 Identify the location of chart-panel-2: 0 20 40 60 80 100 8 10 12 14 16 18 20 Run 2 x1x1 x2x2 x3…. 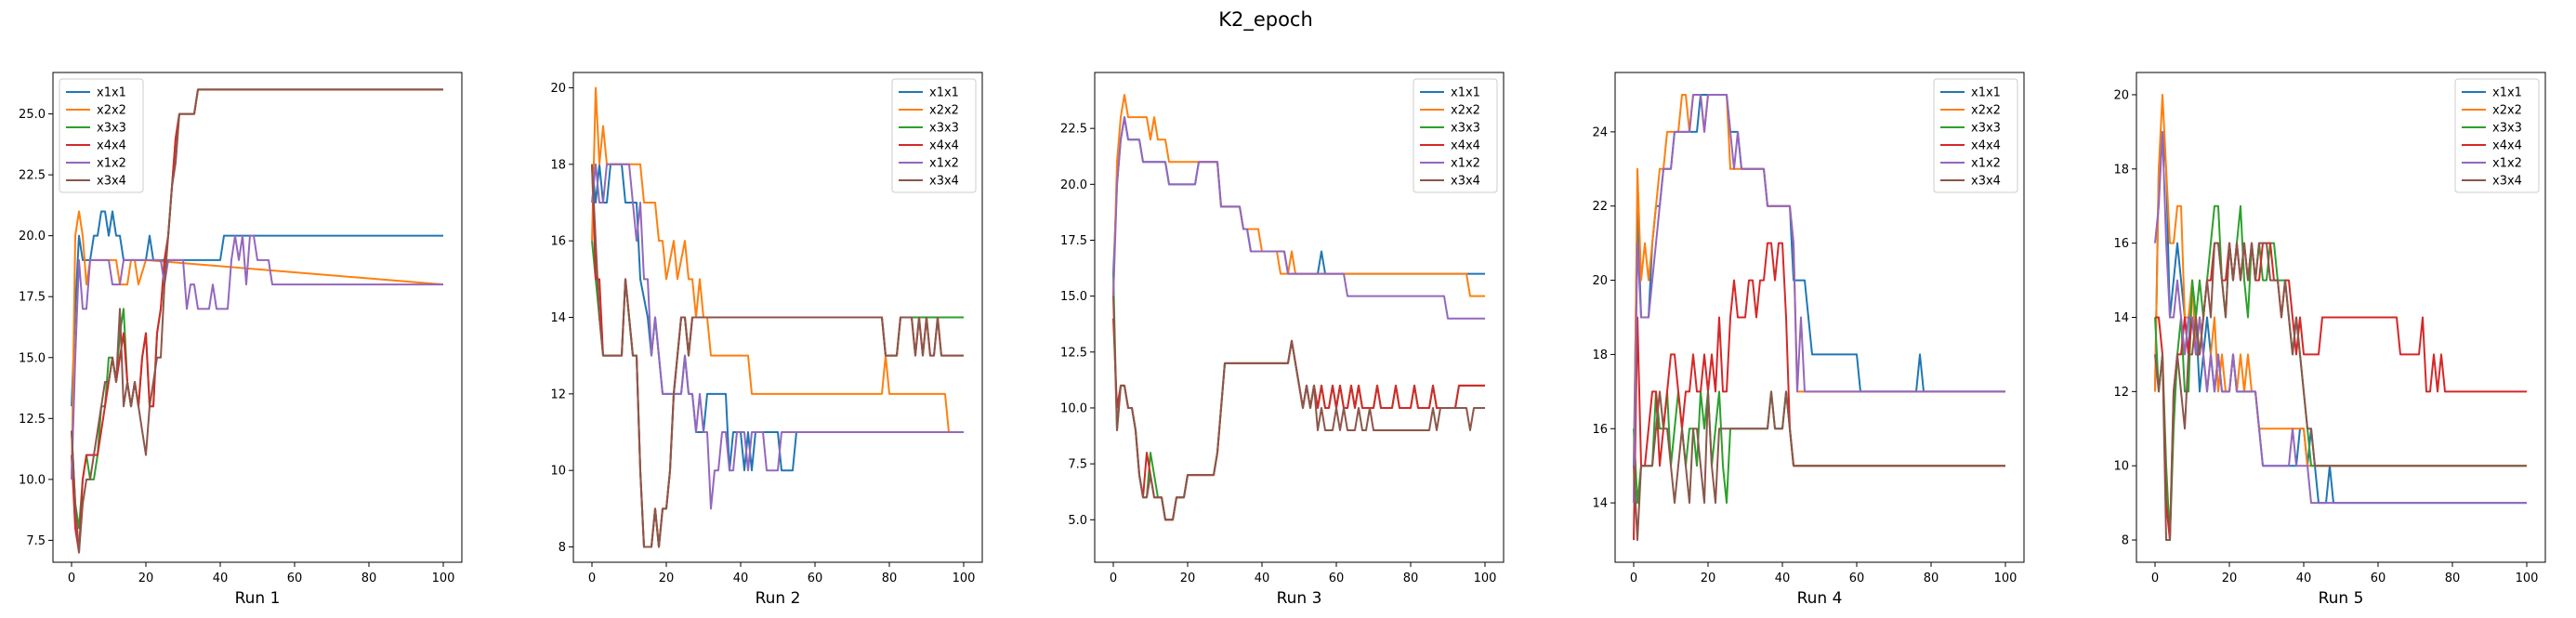
(766, 340).